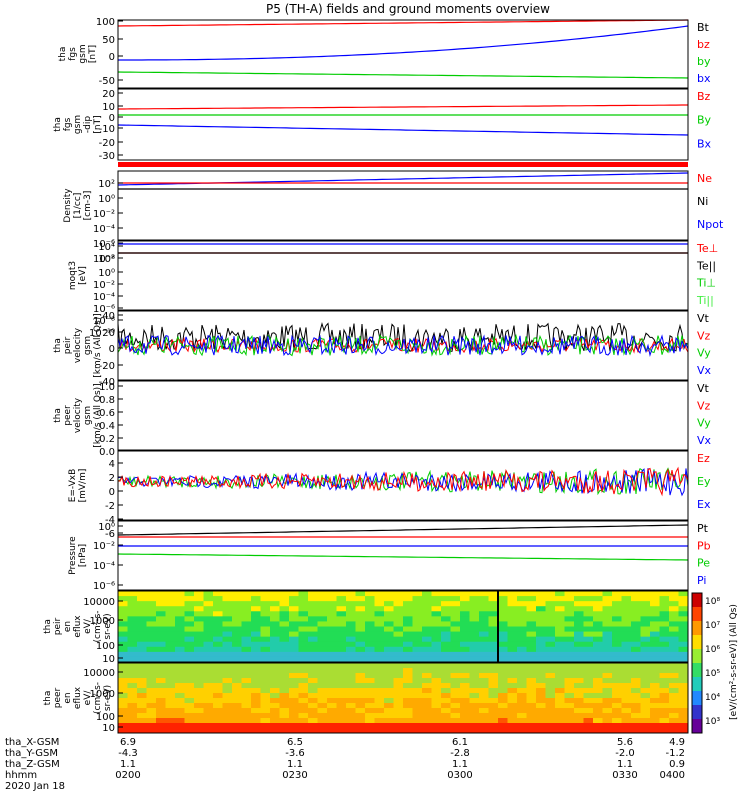  I want to click on y-tick-label: 0, so click(112, 57).